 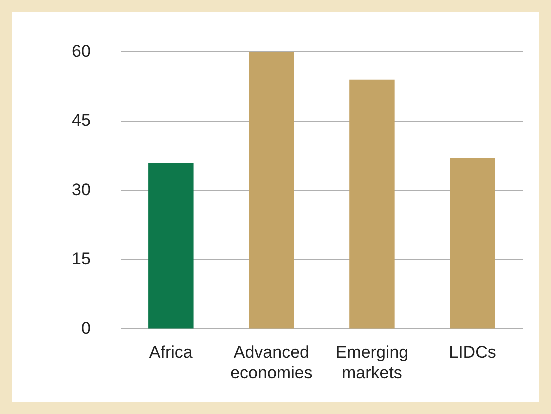 I want to click on y-tick-label: 45, so click(x=81, y=120).